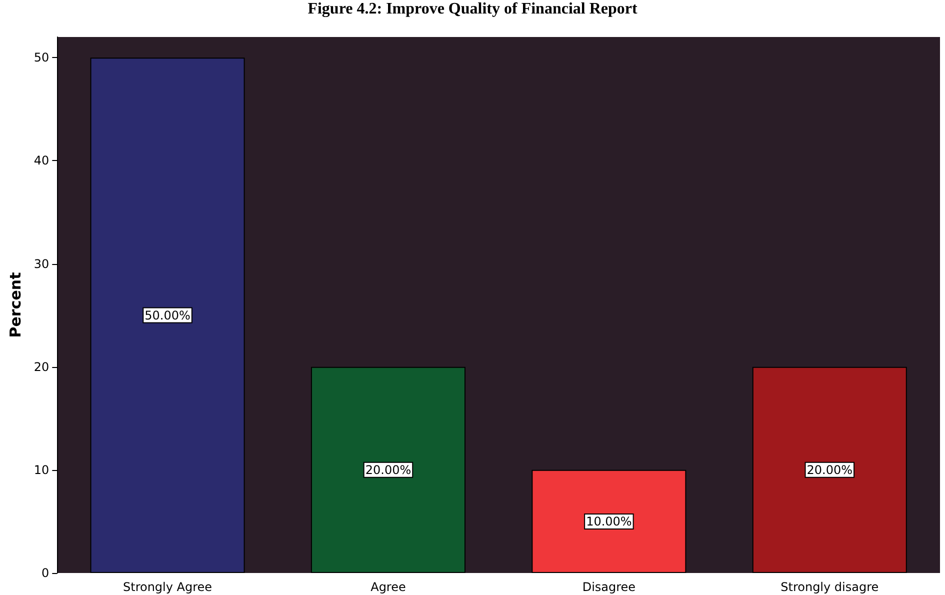  I want to click on y-axis-title: Percent, so click(15, 305).